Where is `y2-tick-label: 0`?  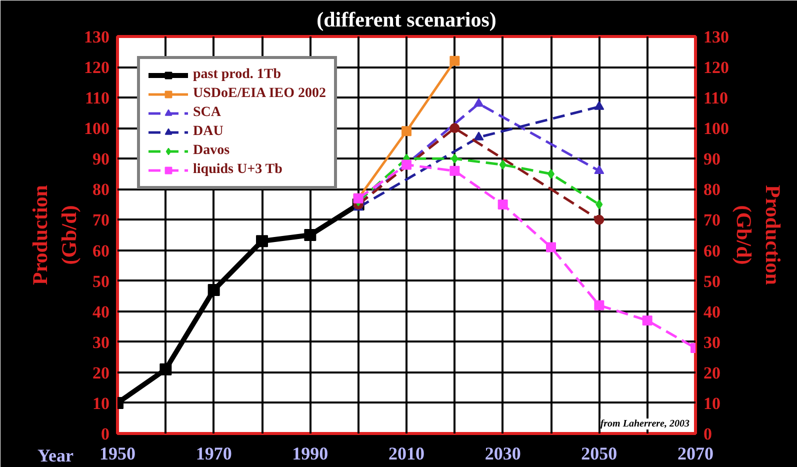 y2-tick-label: 0 is located at coordinates (708, 434).